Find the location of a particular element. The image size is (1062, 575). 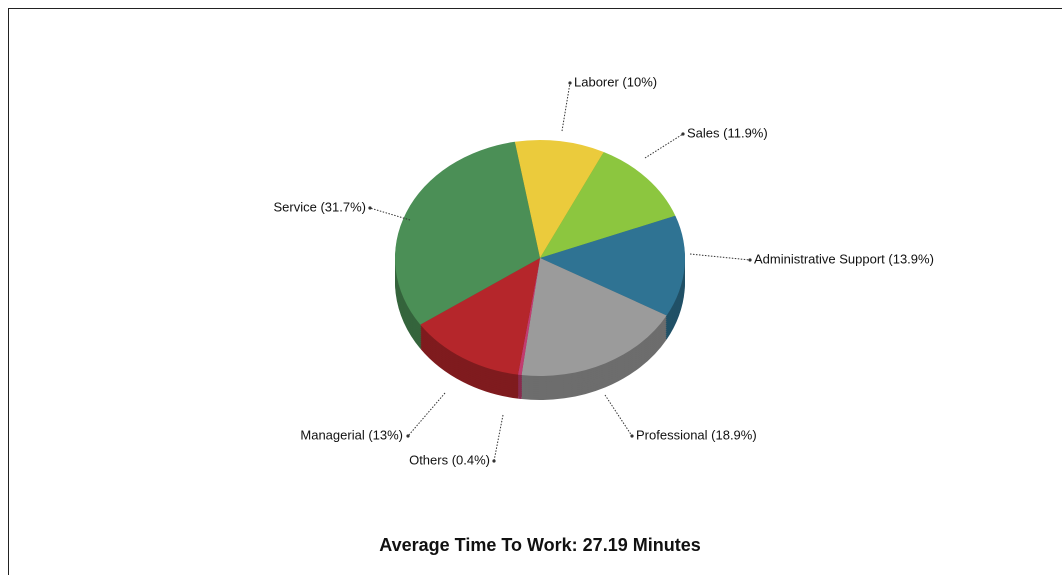

slice-label: Others (0.4%) is located at coordinates (449, 459).